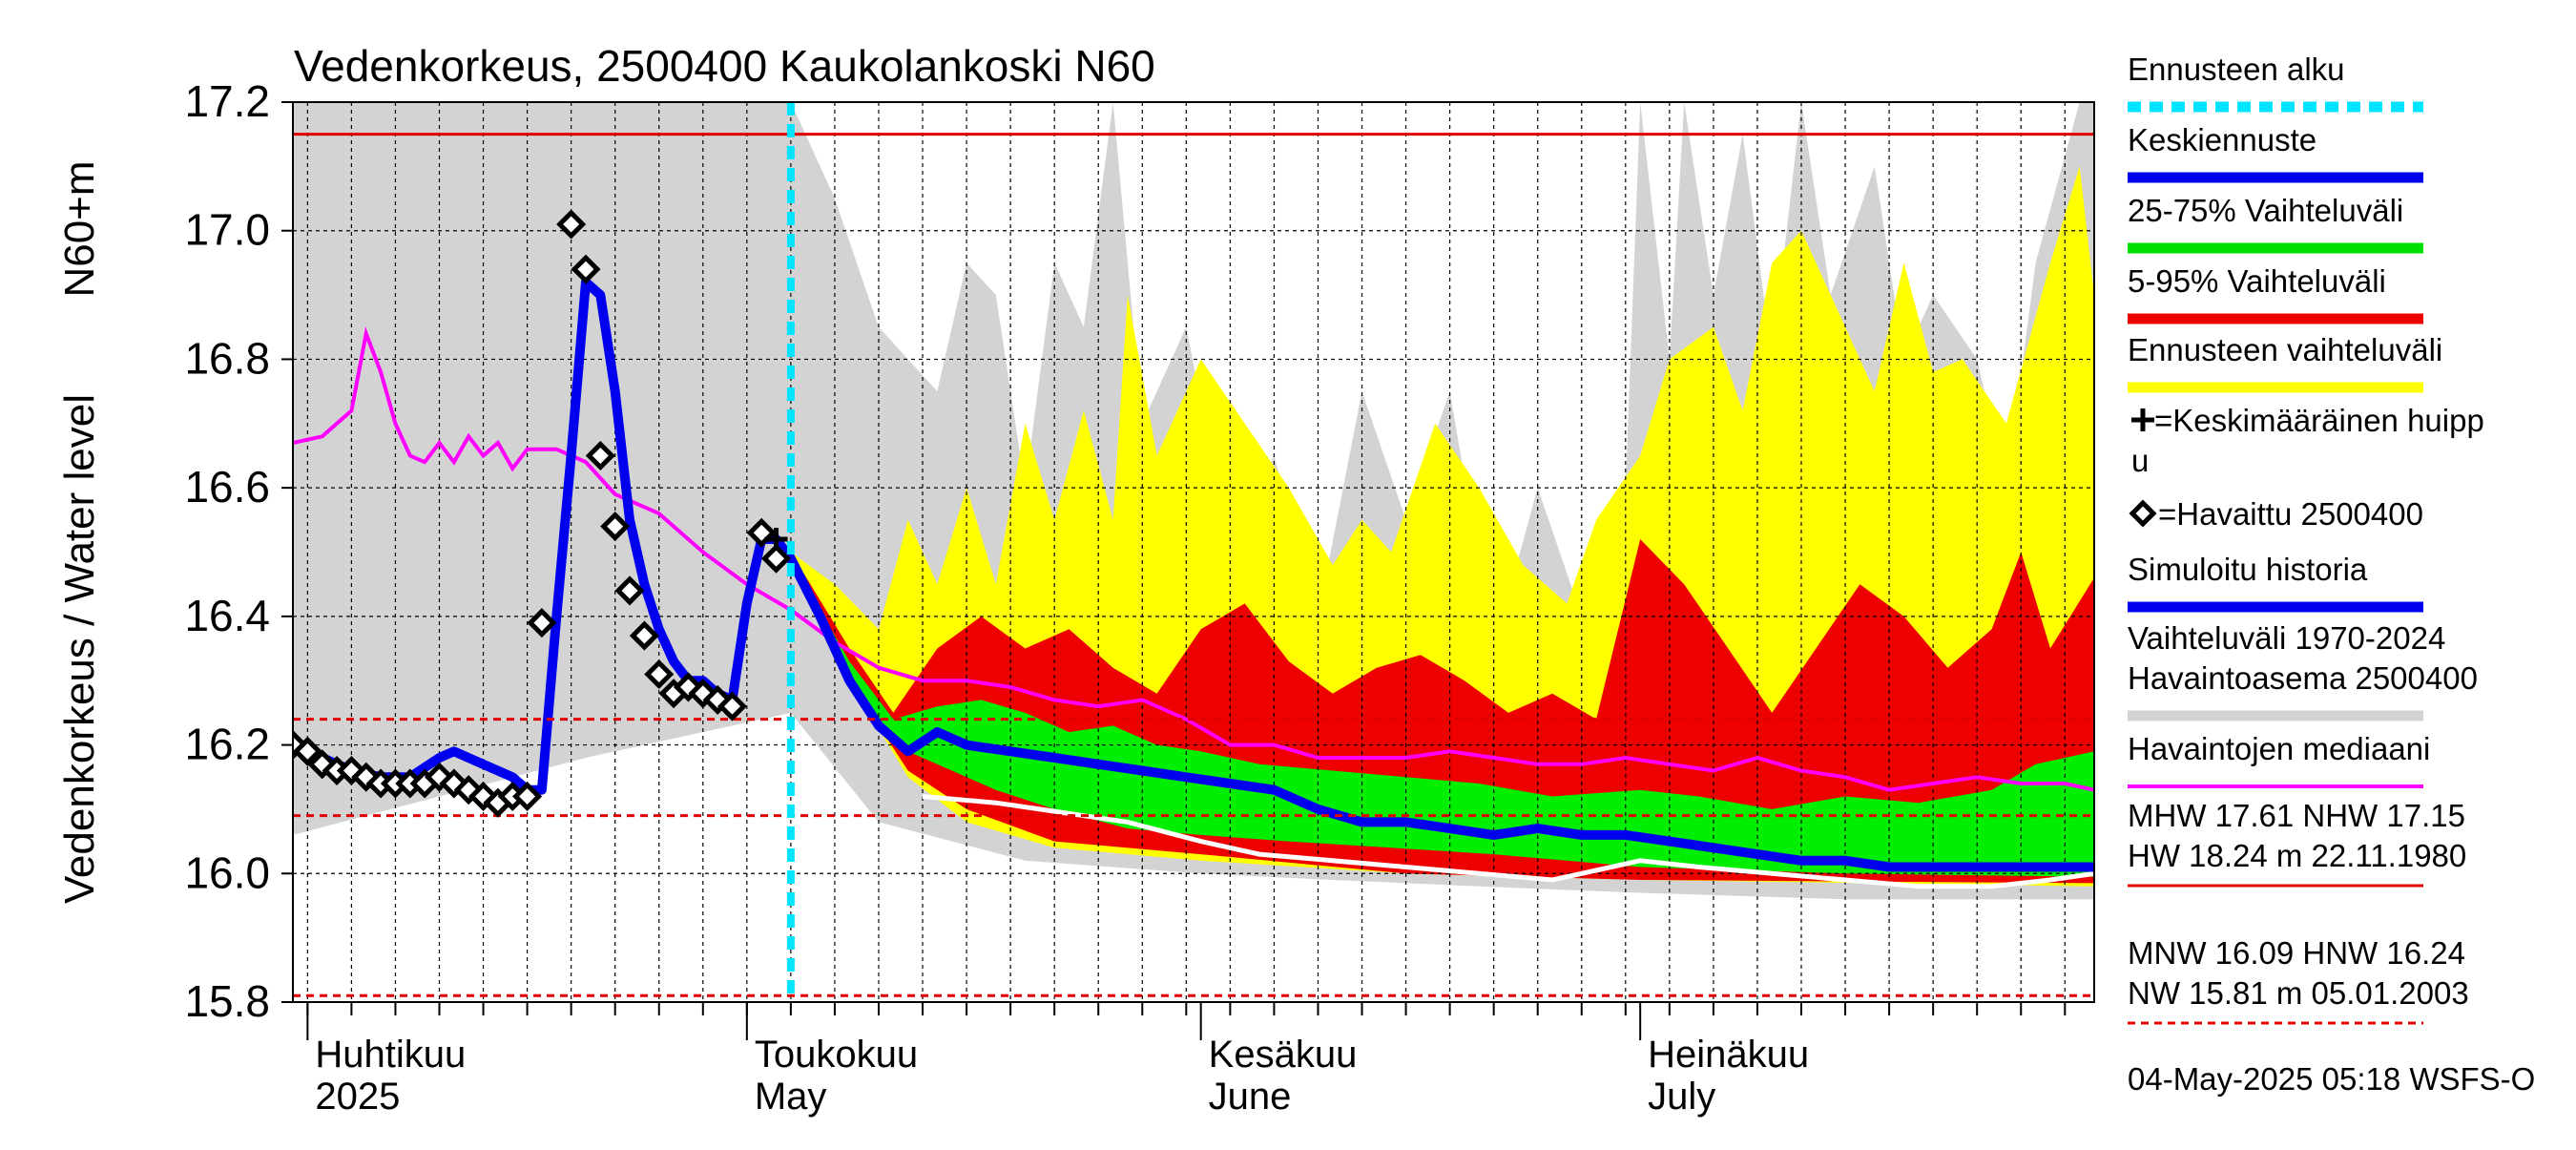  Describe the element at coordinates (2285, 349) in the screenshot. I see `legend-label: Ennusteen vaihteluväli` at that location.